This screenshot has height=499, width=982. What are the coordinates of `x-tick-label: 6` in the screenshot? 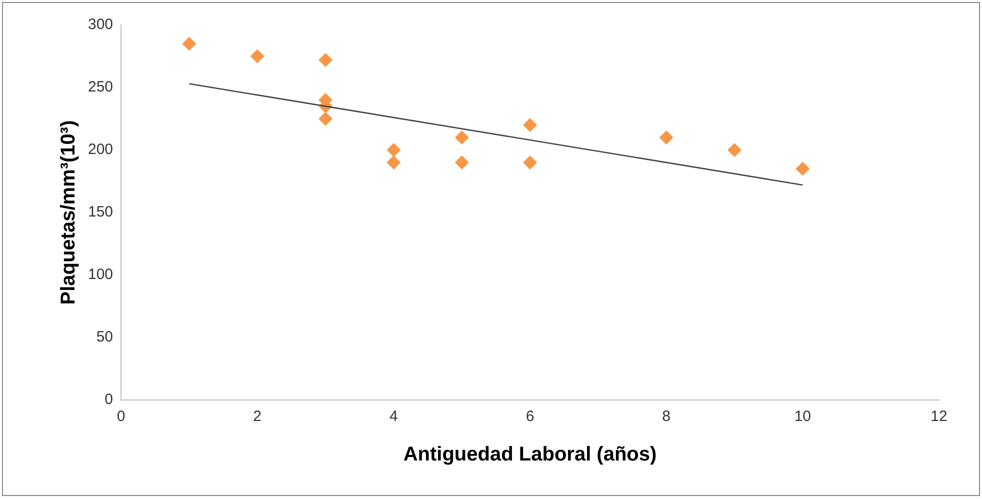 It's located at (530, 417).